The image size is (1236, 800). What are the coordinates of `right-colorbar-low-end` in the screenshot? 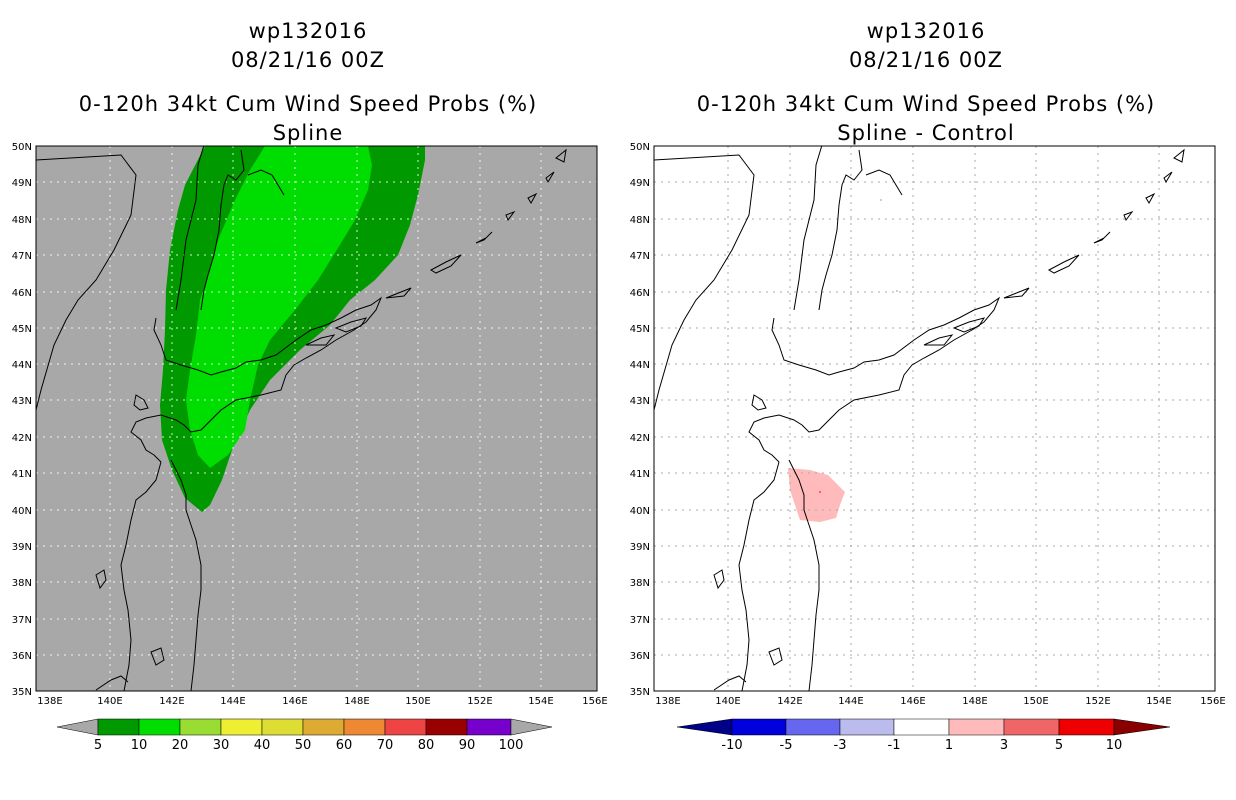 It's located at (704, 727).